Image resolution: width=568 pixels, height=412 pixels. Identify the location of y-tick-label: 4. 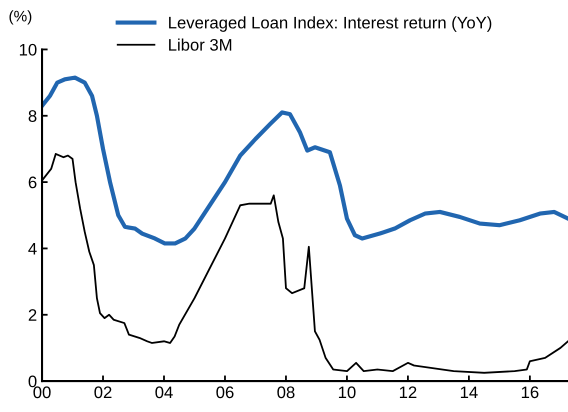
(32, 248).